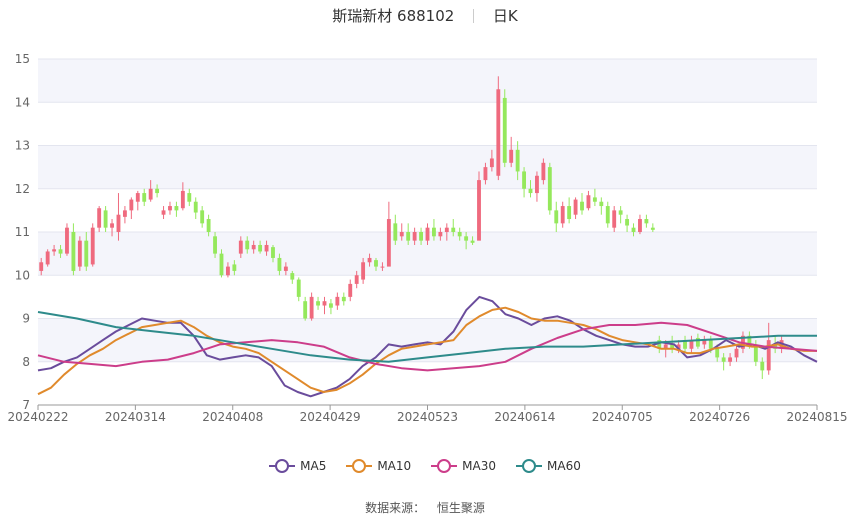 The image size is (850, 517). I want to click on source-value: 恒生聚源, so click(460, 508).